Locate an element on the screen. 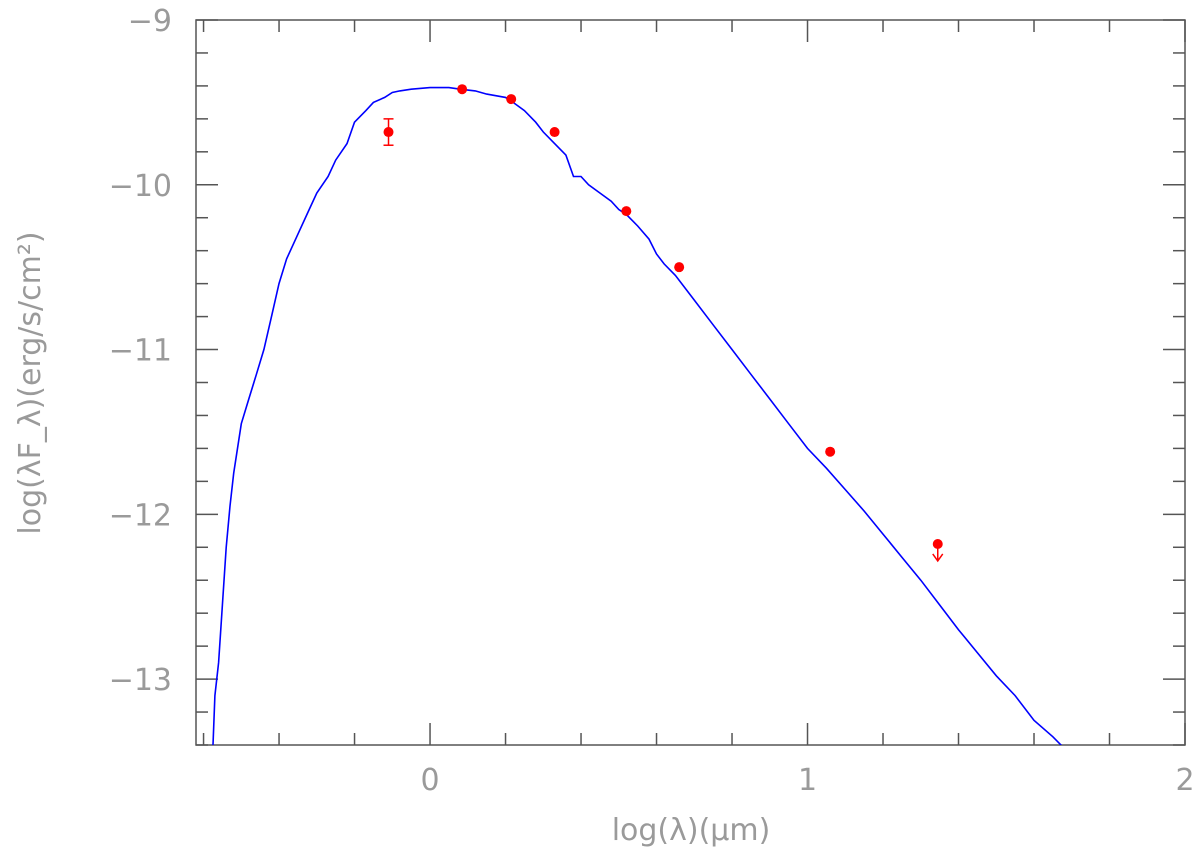  x-tick-label: 2 is located at coordinates (1184, 780).